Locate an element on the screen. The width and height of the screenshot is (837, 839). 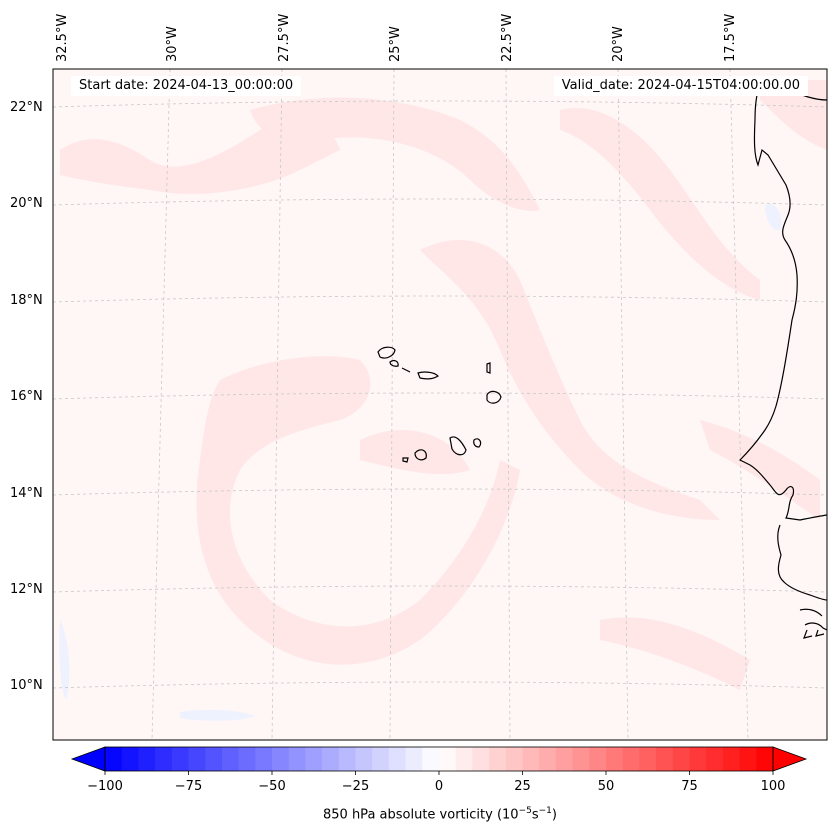
island-maio is located at coordinates (477, 443).